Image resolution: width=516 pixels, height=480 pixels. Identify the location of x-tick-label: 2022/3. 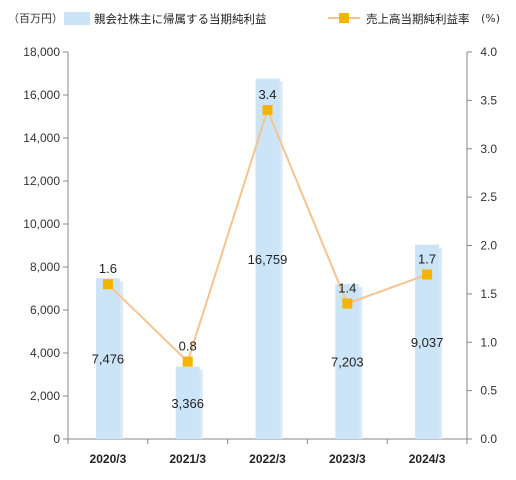
(267, 459).